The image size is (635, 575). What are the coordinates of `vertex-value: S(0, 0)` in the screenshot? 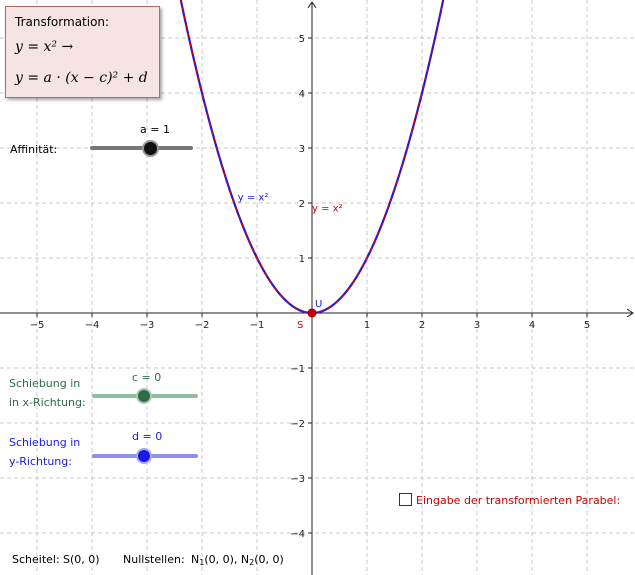 It's located at (81, 559).